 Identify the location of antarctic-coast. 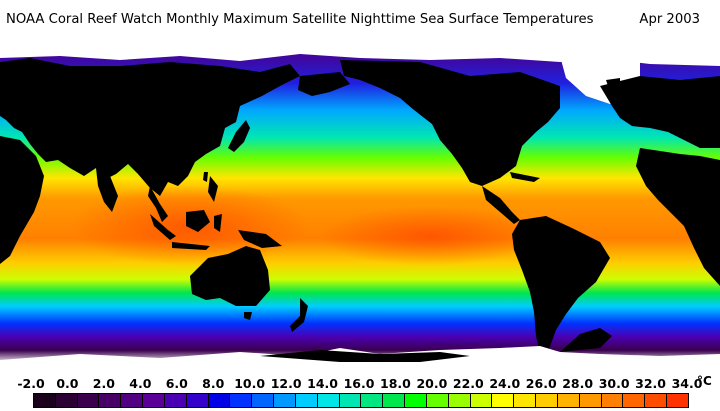
(365, 356).